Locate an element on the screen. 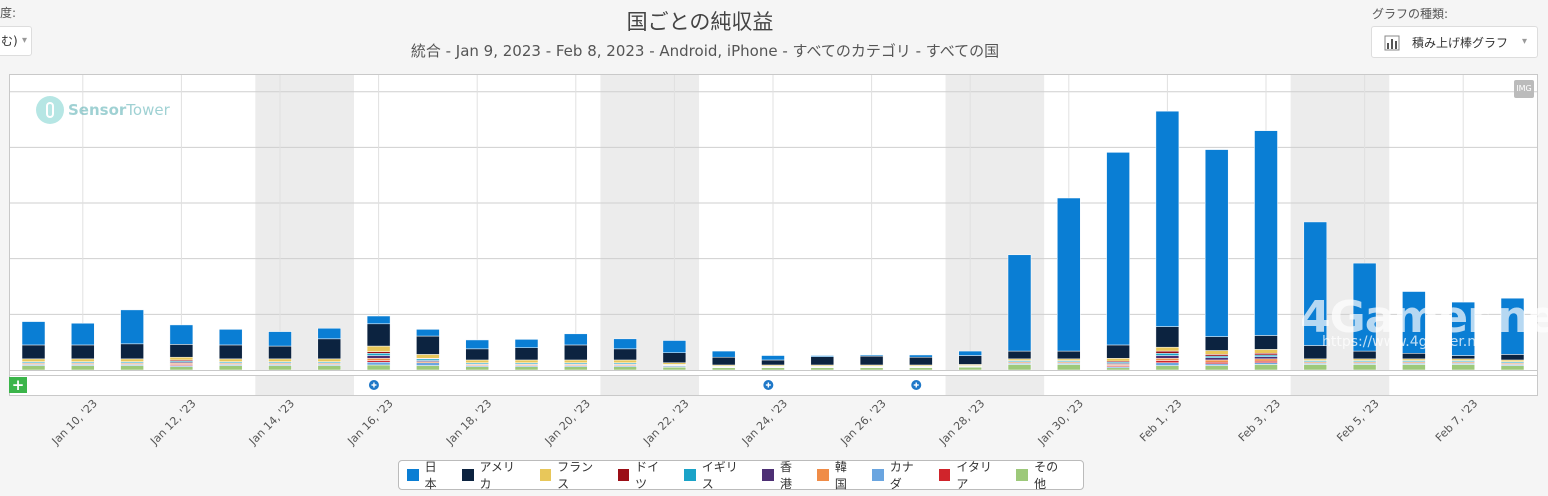  legend-item: イタリア is located at coordinates (970, 475).